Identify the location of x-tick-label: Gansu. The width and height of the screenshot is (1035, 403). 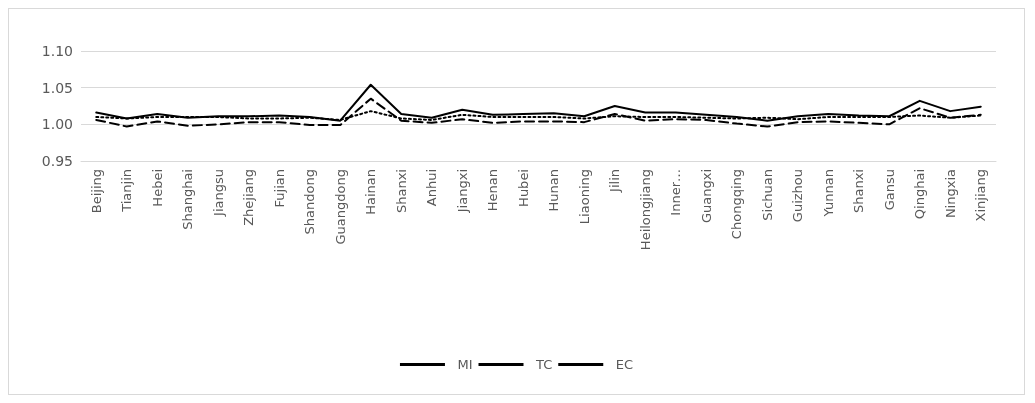
(889, 190).